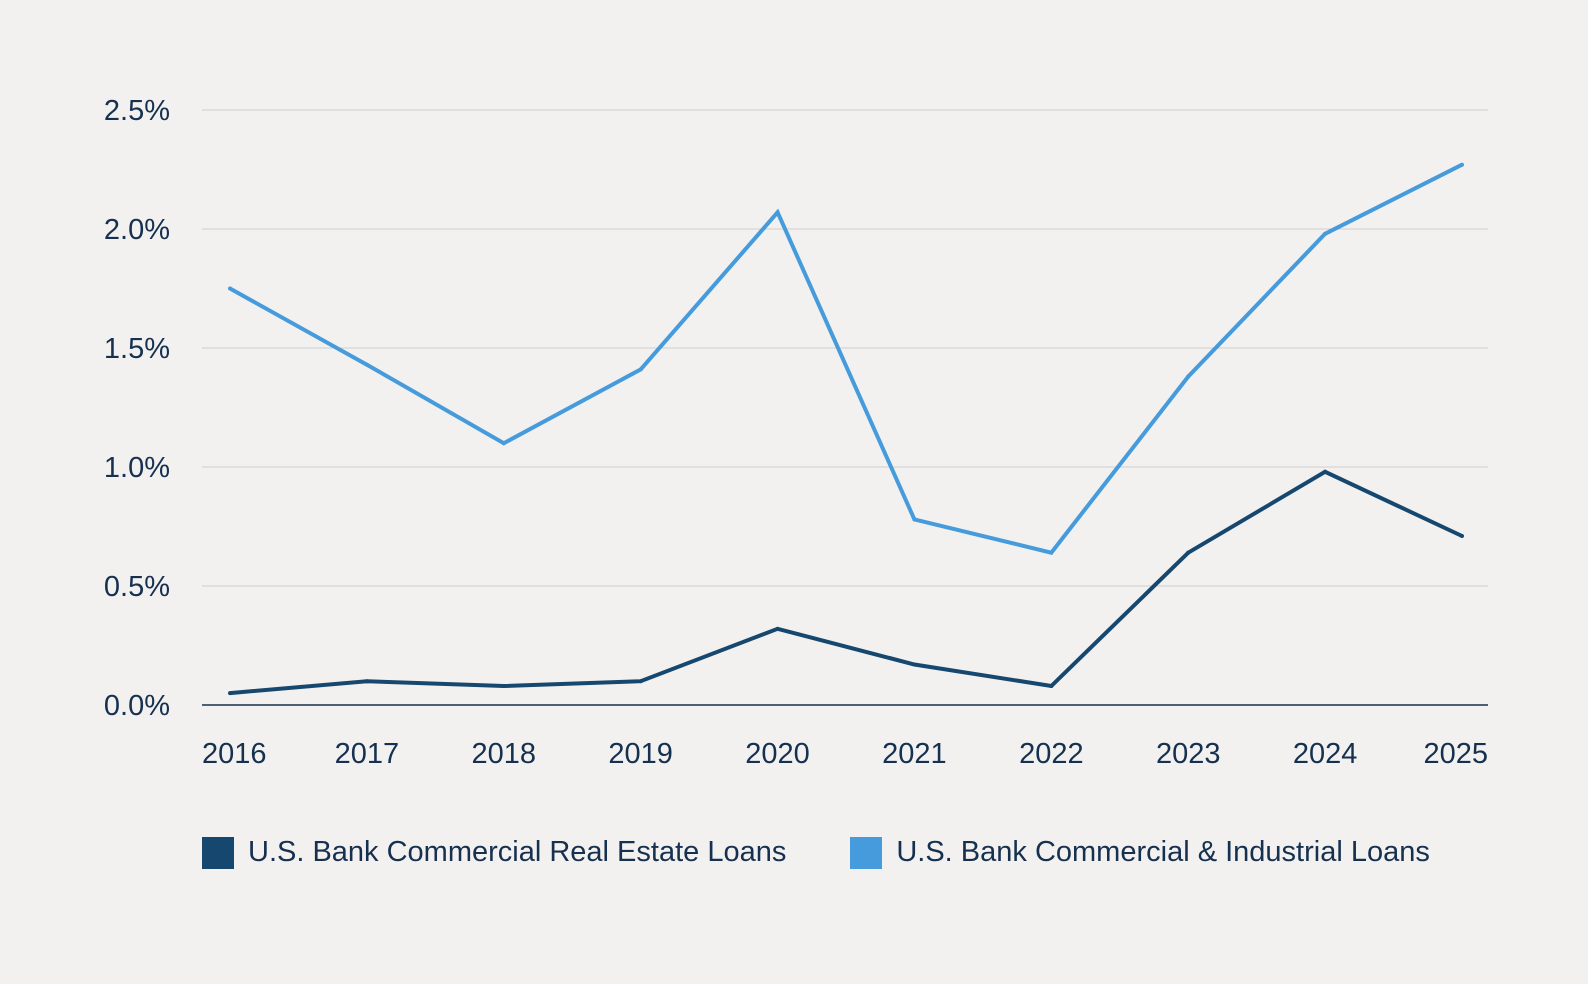 This screenshot has width=1588, height=984. What do you see at coordinates (1163, 852) in the screenshot?
I see `legend-label-ci: U.S. Bank Commercial & Industrial Loans` at bounding box center [1163, 852].